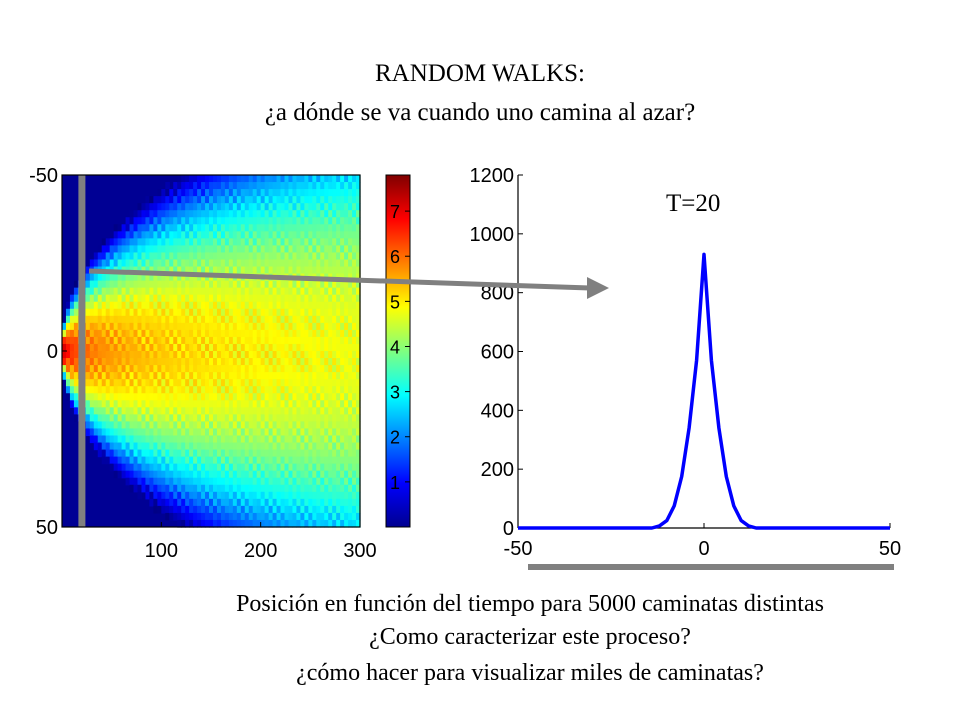  I want to click on colorbar-tick-label: 7, so click(395, 212).